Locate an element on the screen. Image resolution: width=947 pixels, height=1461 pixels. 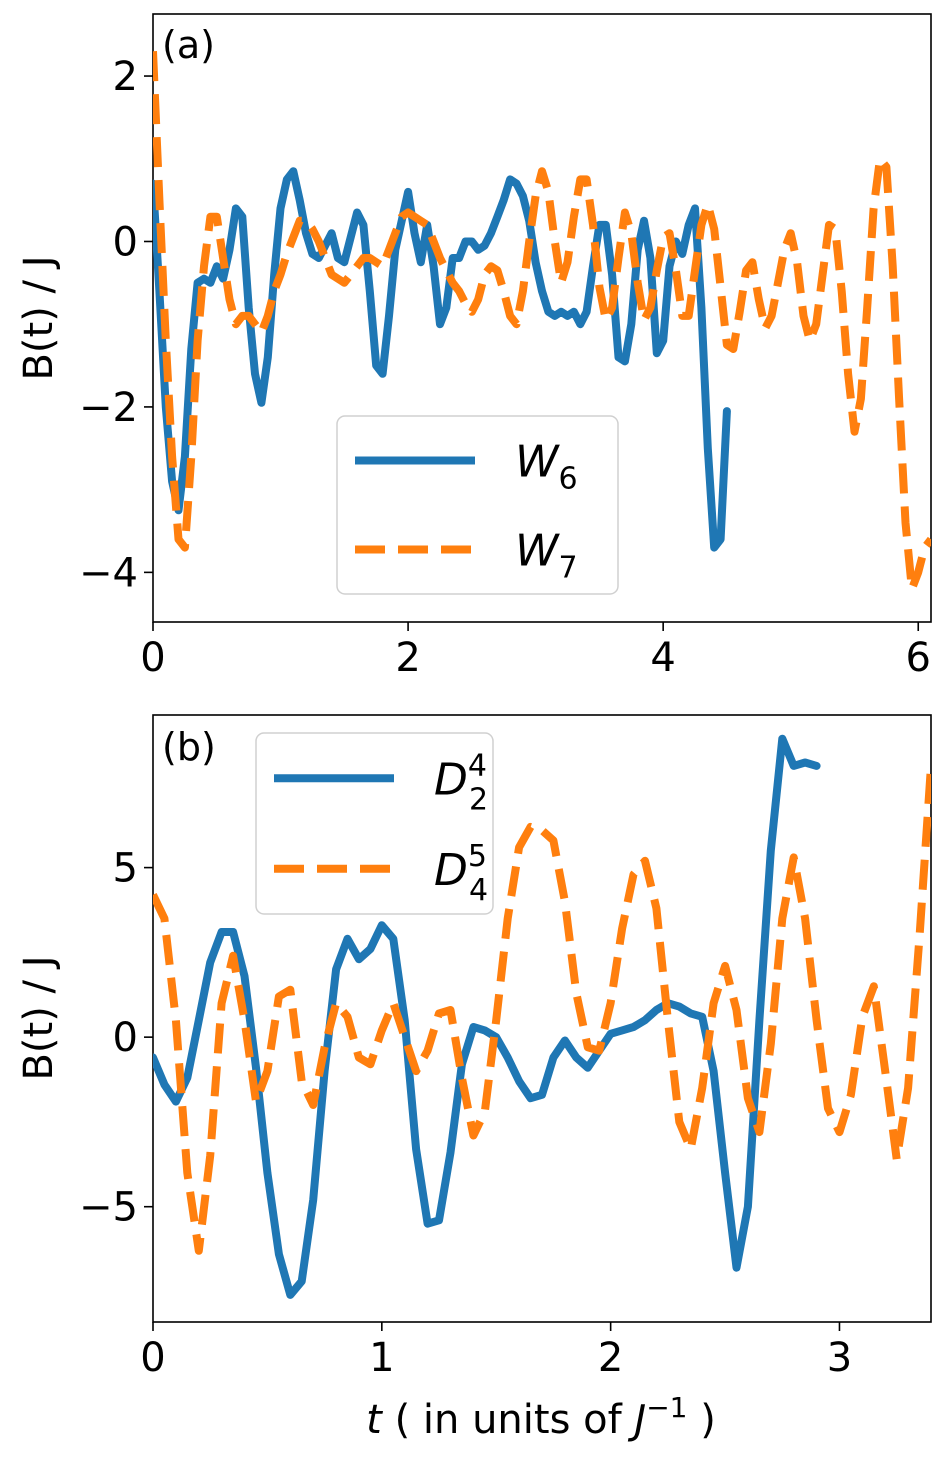
x-tick-label-a: 6 is located at coordinates (918, 658).